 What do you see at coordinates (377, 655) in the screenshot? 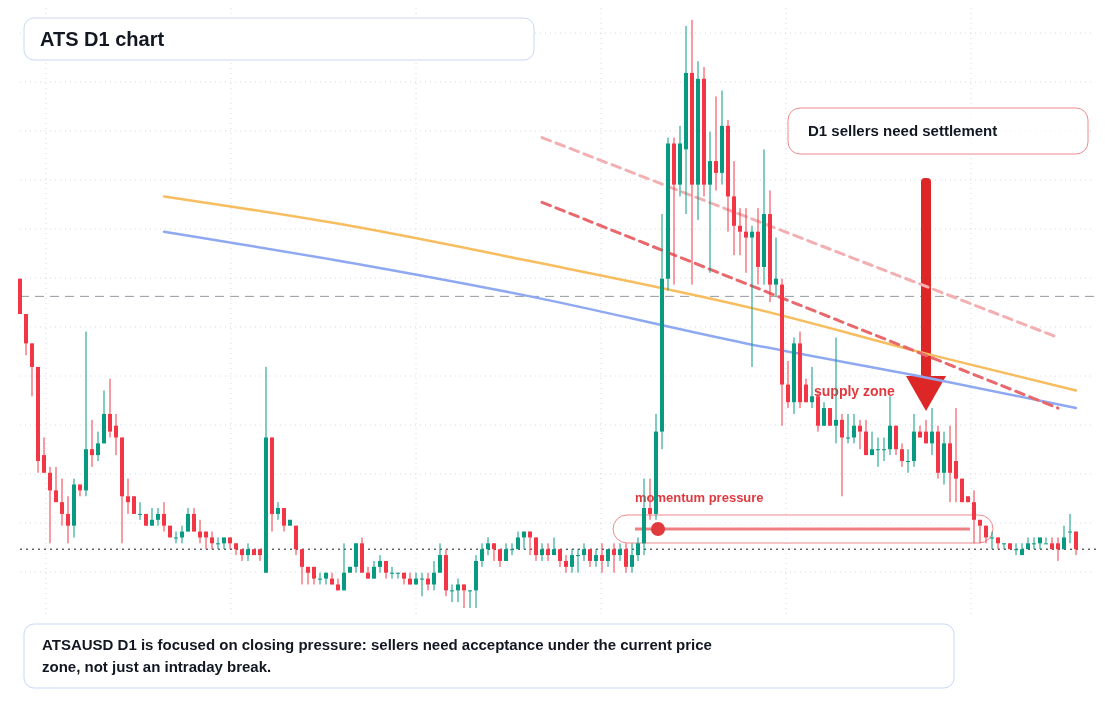
I see `text: ATSAUSD D1 is focused on closing pressure: sellers need acceptance under the current price zone, not just an intraday break.` at bounding box center [377, 655].